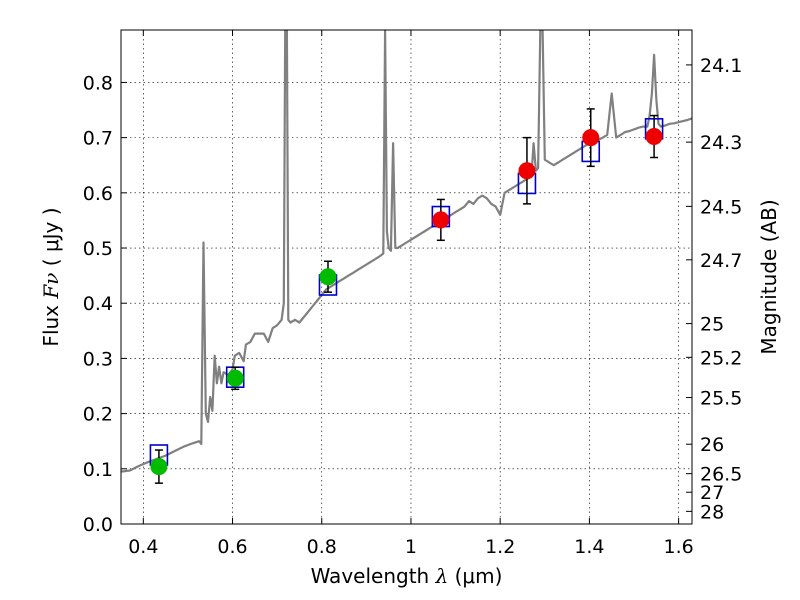 This screenshot has height=600, width=800. I want to click on y-axis-label: Flux Fν ( μJy ), so click(51, 276).